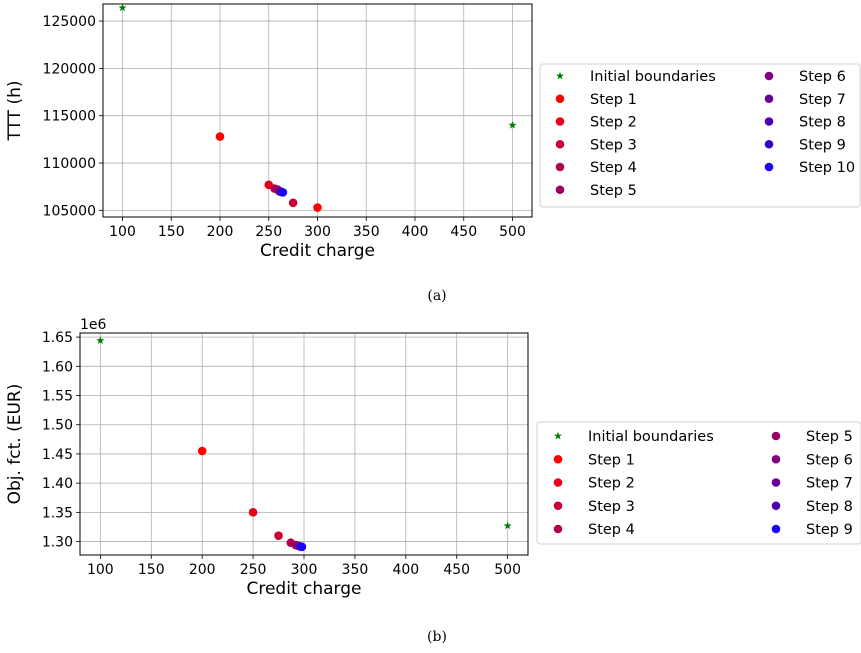 Image resolution: width=861 pixels, height=653 pixels. Describe the element at coordinates (57, 367) in the screenshot. I see `y-tick-label: 1.60` at that location.